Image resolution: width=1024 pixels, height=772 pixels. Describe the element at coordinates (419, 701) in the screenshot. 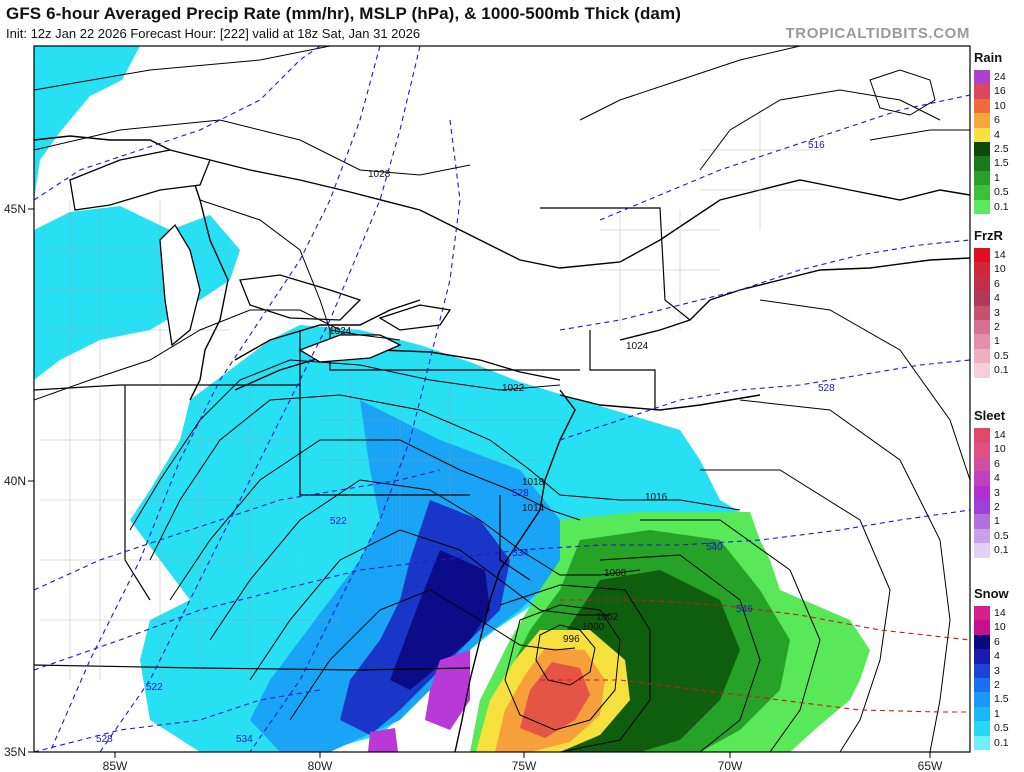

I see `sleet-field` at that location.